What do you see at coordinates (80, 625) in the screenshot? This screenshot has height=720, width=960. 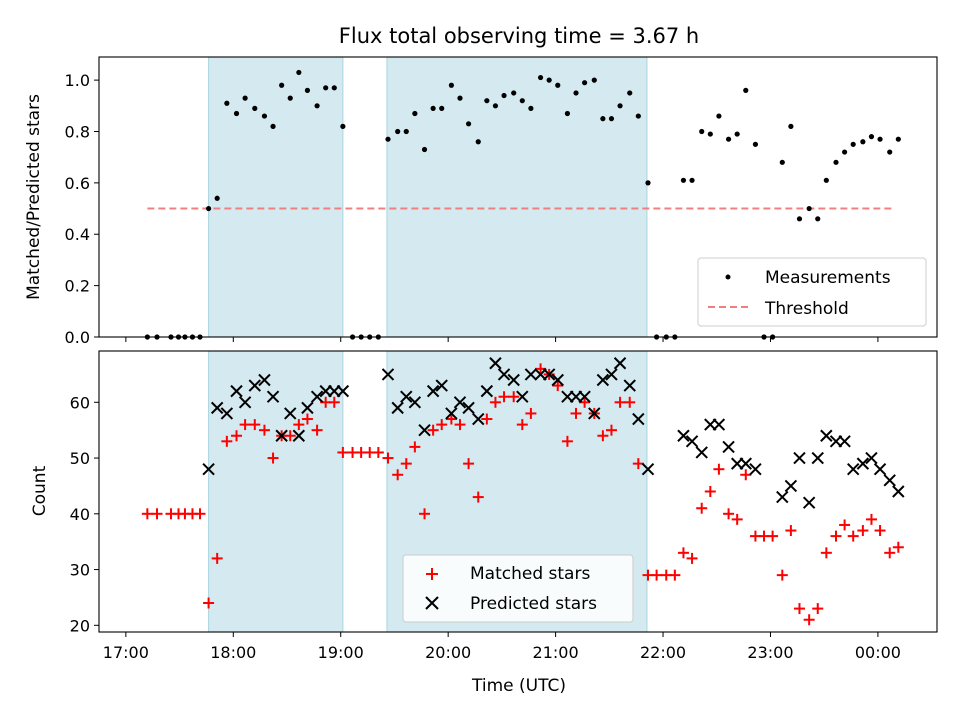 I see `y-tick-label: 20` at bounding box center [80, 625].